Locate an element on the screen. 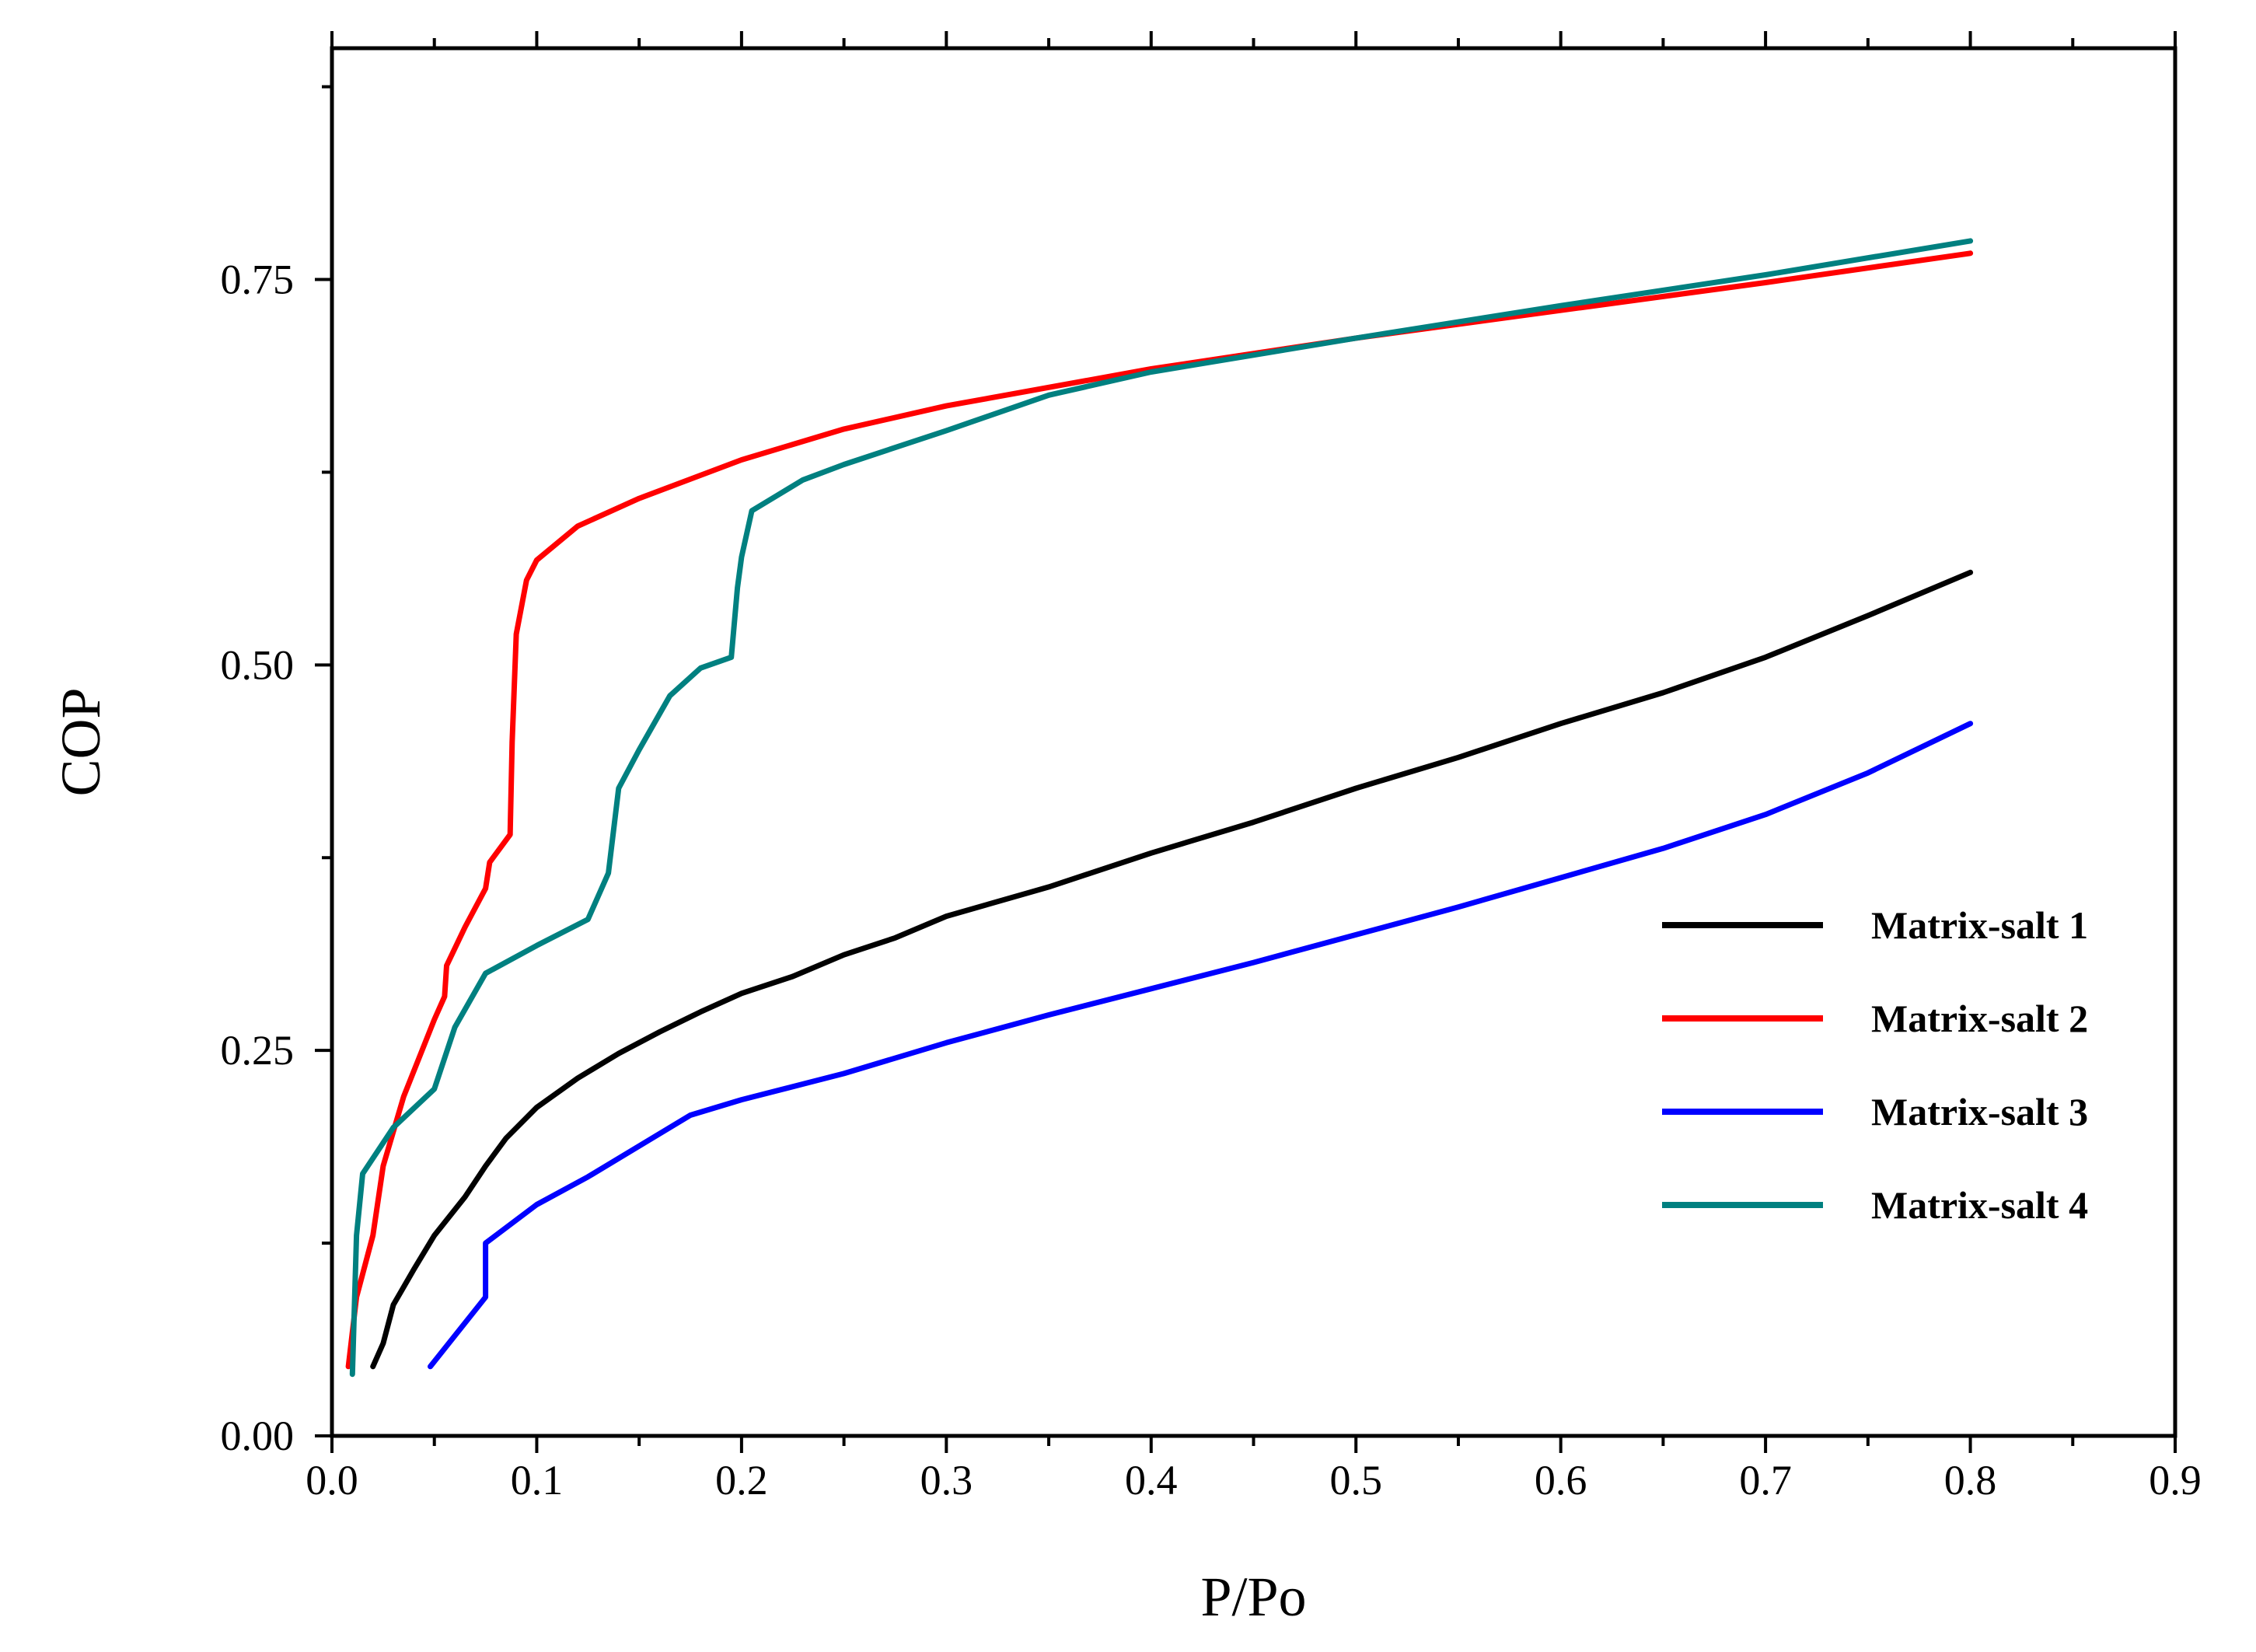  legend-label-matrix-salt-1: Matrix-salt 1 is located at coordinates (1979, 925).